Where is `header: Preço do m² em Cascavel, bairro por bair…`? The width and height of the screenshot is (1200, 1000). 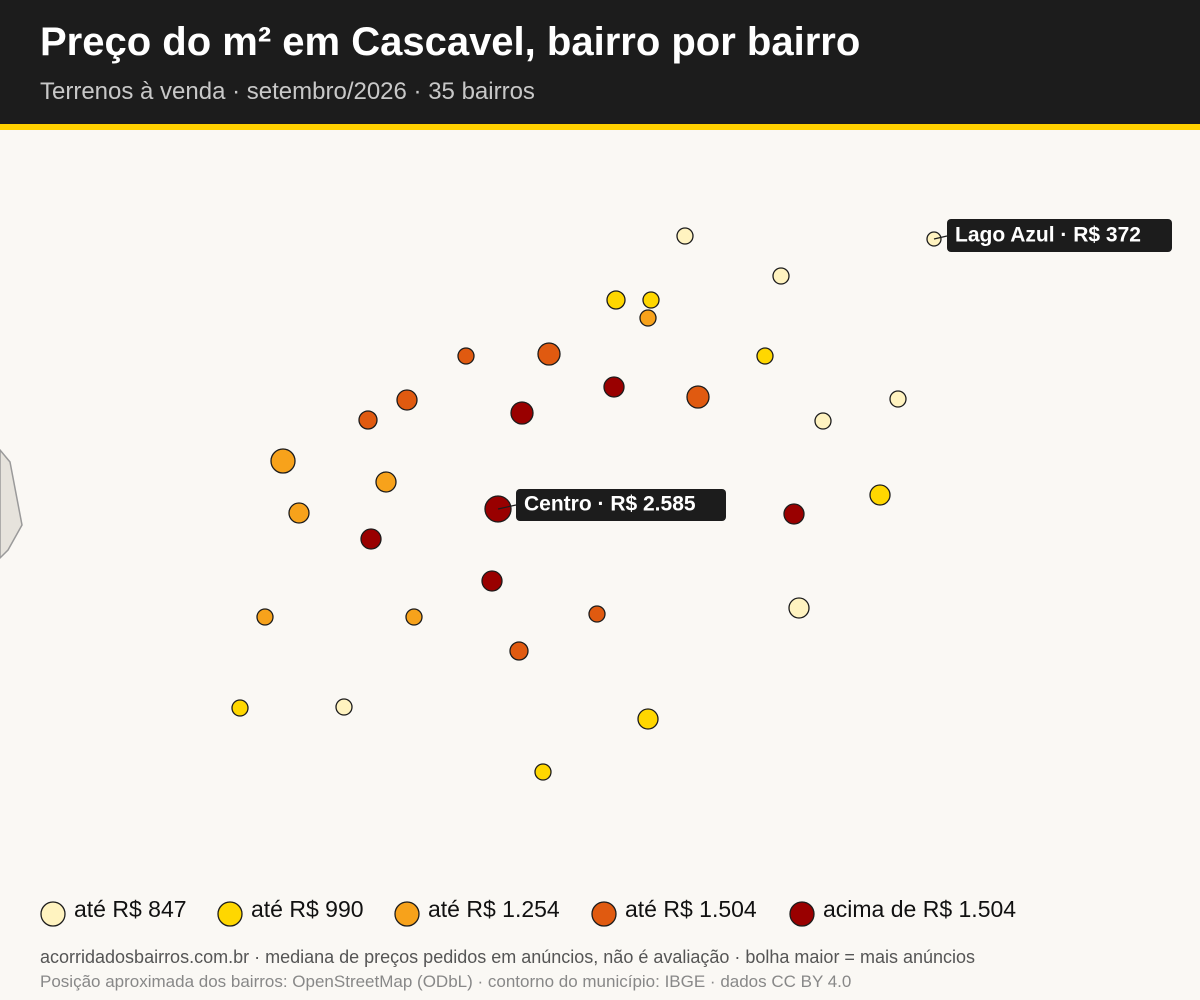 header: Preço do m² em Cascavel, bairro por bair… is located at coordinates (600, 65).